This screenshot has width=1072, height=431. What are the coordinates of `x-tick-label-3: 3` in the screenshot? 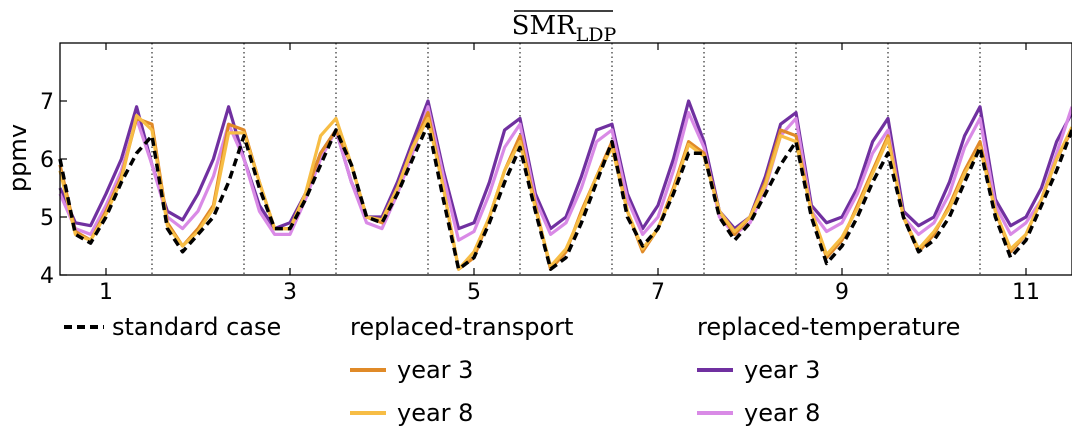 It's located at (290, 292).